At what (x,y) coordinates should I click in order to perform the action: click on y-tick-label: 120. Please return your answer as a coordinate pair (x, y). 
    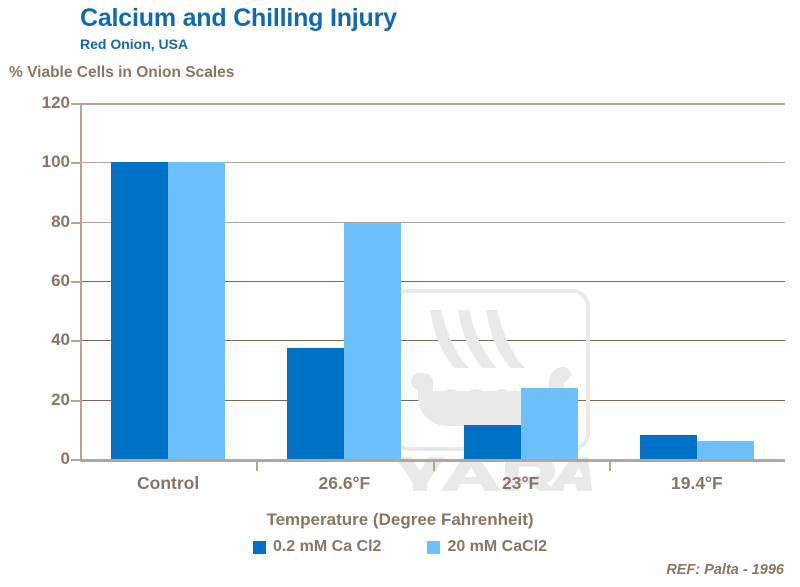
    Looking at the image, I should click on (55, 102).